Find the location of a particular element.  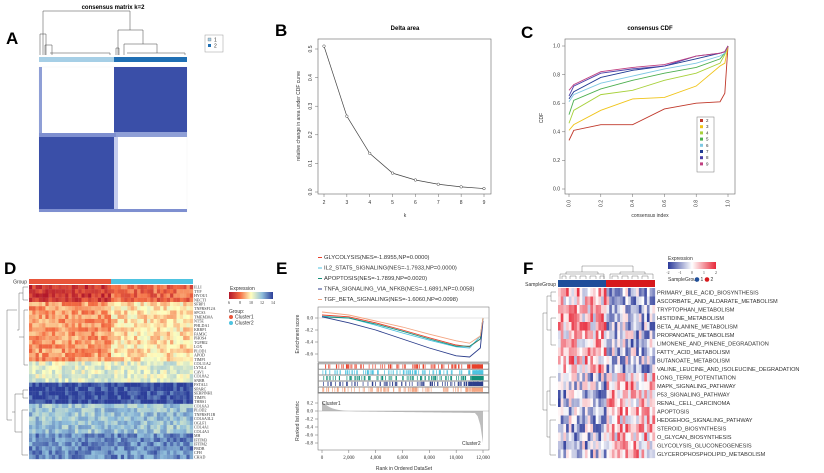

panel-label-d: D is located at coordinates (10, 268).